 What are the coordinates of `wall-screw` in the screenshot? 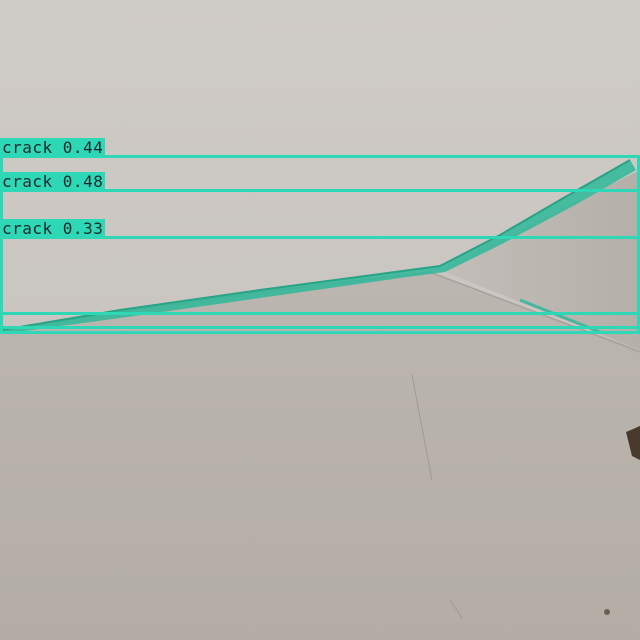 It's located at (607, 612).